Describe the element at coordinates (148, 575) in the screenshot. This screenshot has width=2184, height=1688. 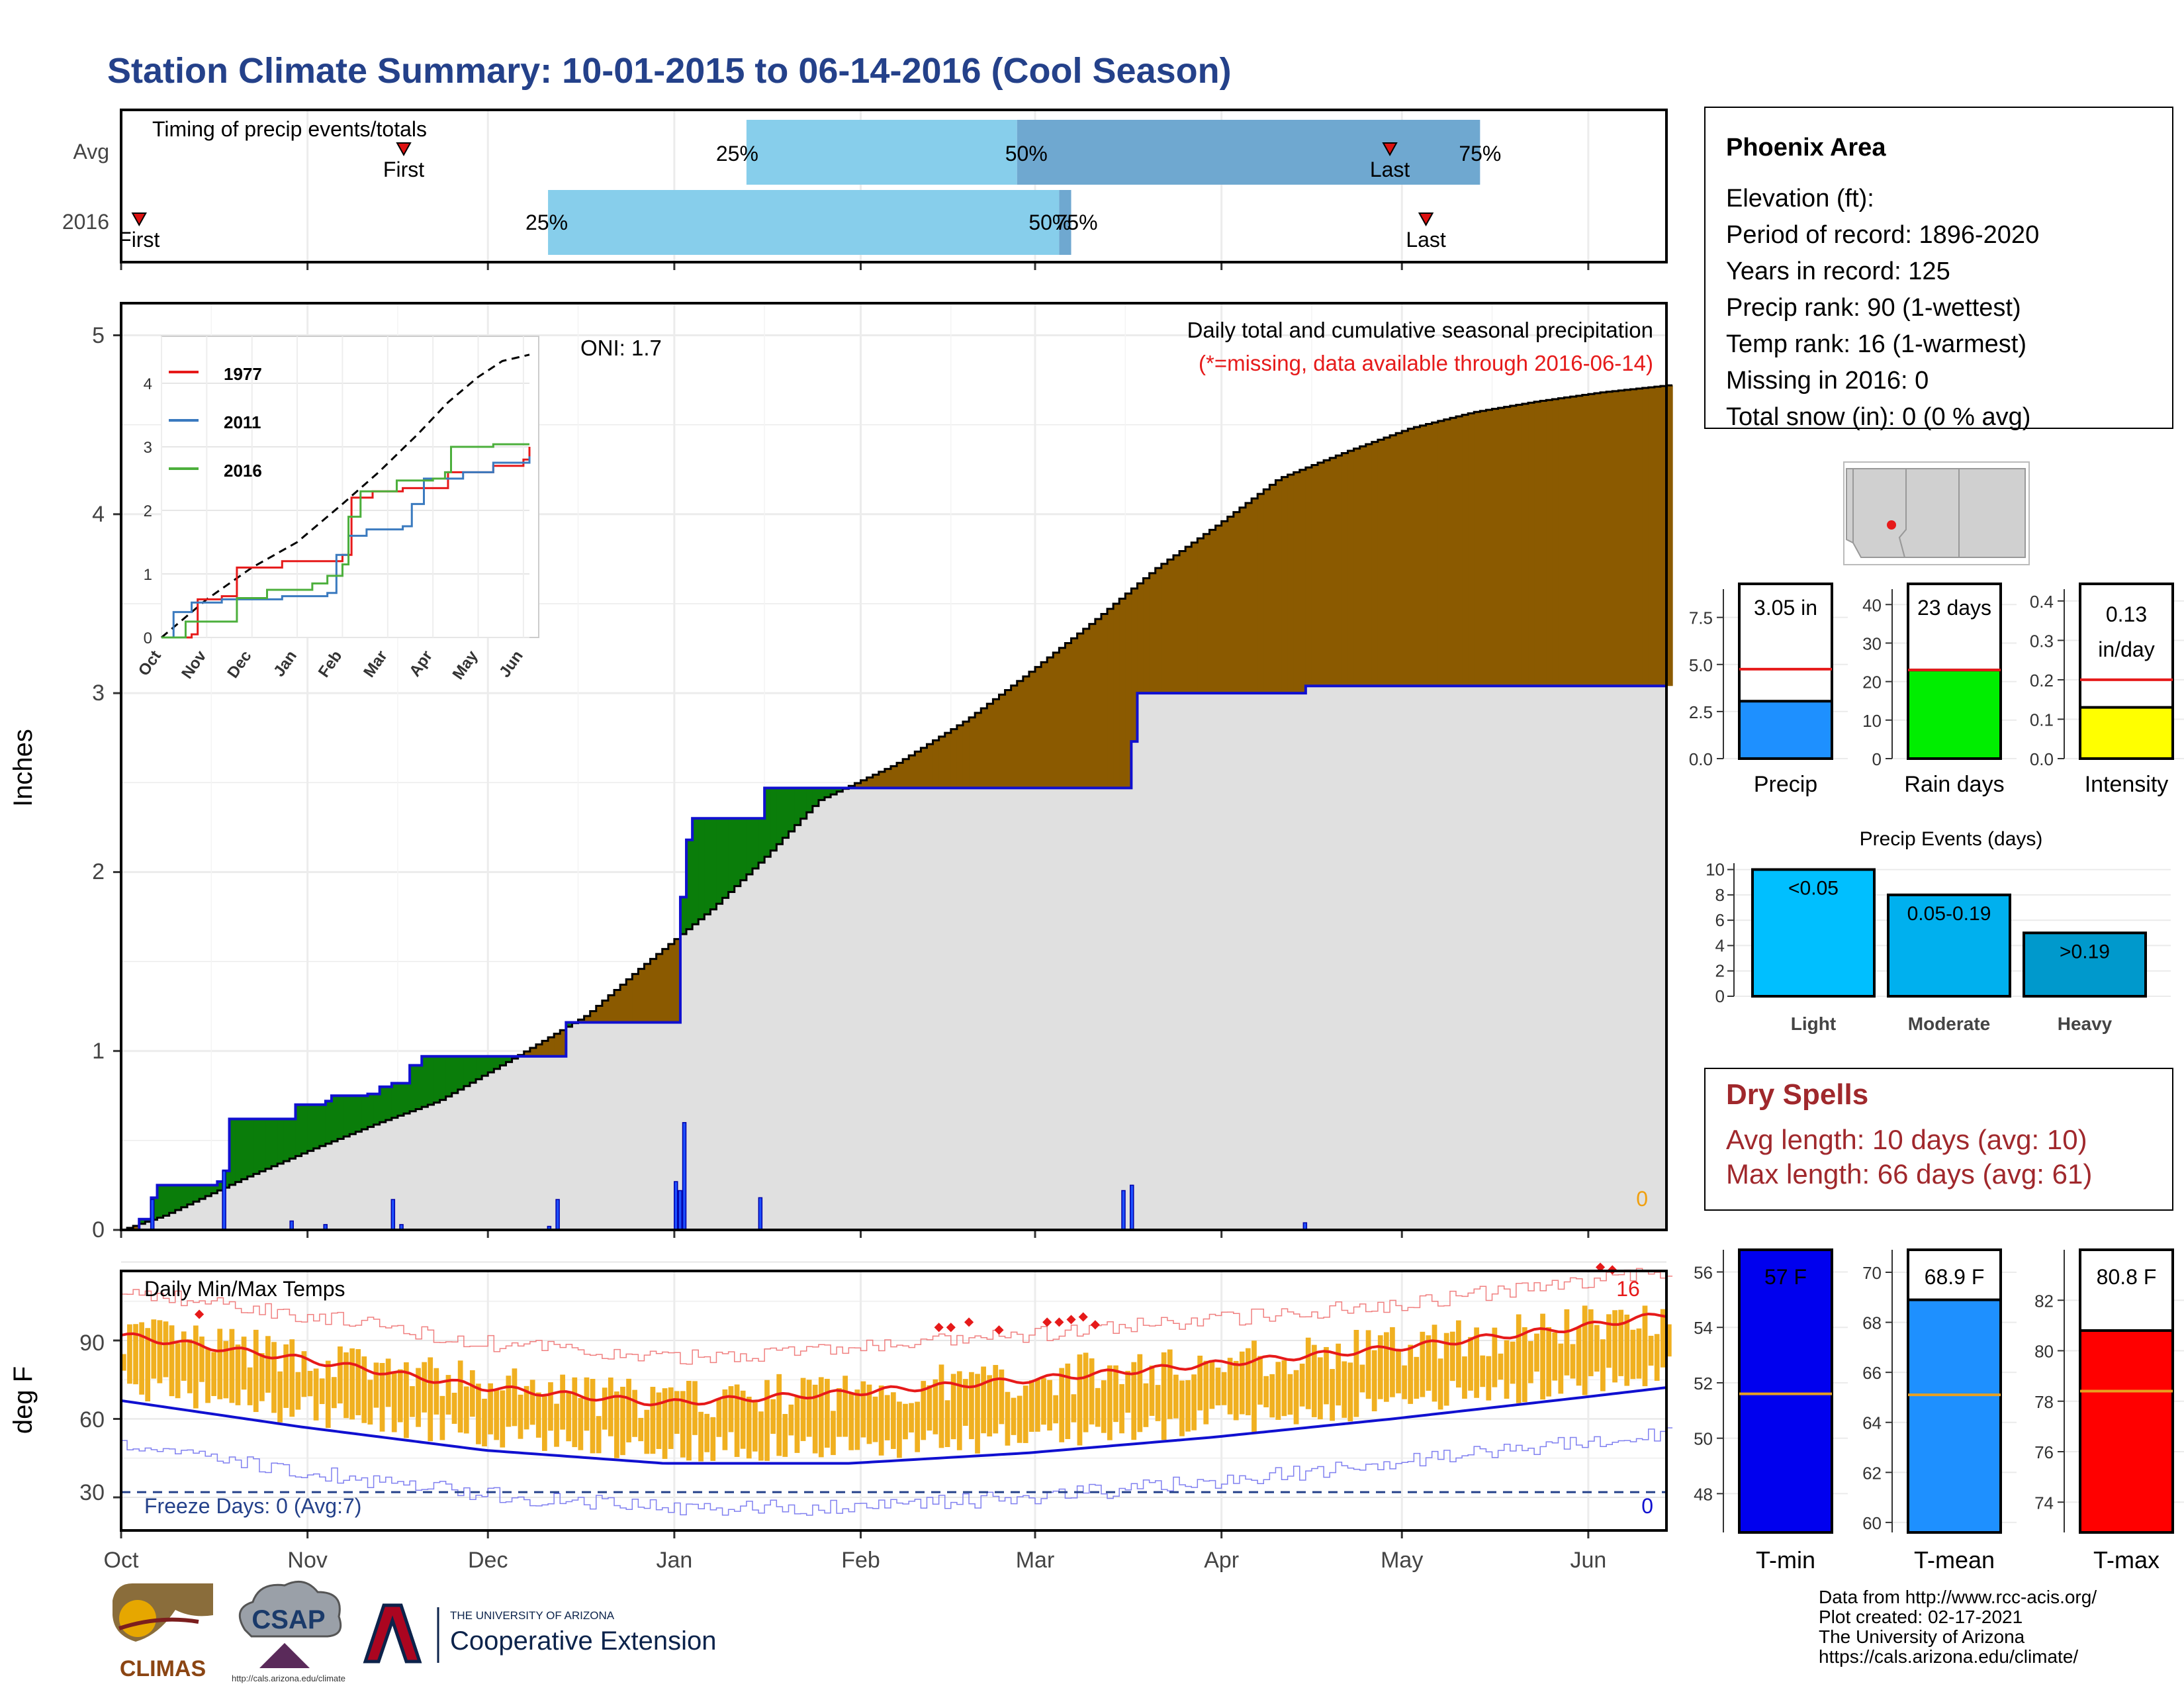
I see `inset-ytick: 1` at that location.